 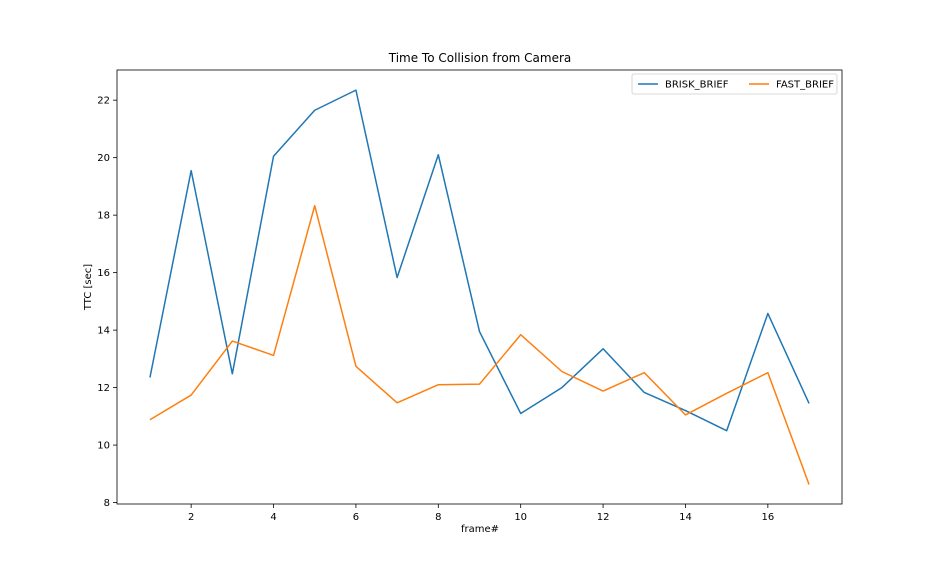 I want to click on legend-box, so click(x=734, y=84).